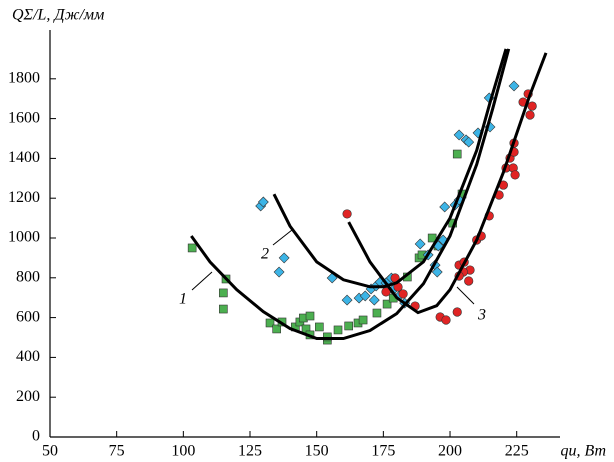 Image resolution: width=614 pixels, height=462 pixels. What do you see at coordinates (58, 15) in the screenshot?
I see `y-axis-title: QΣ/L, Дж/мм` at bounding box center [58, 15].